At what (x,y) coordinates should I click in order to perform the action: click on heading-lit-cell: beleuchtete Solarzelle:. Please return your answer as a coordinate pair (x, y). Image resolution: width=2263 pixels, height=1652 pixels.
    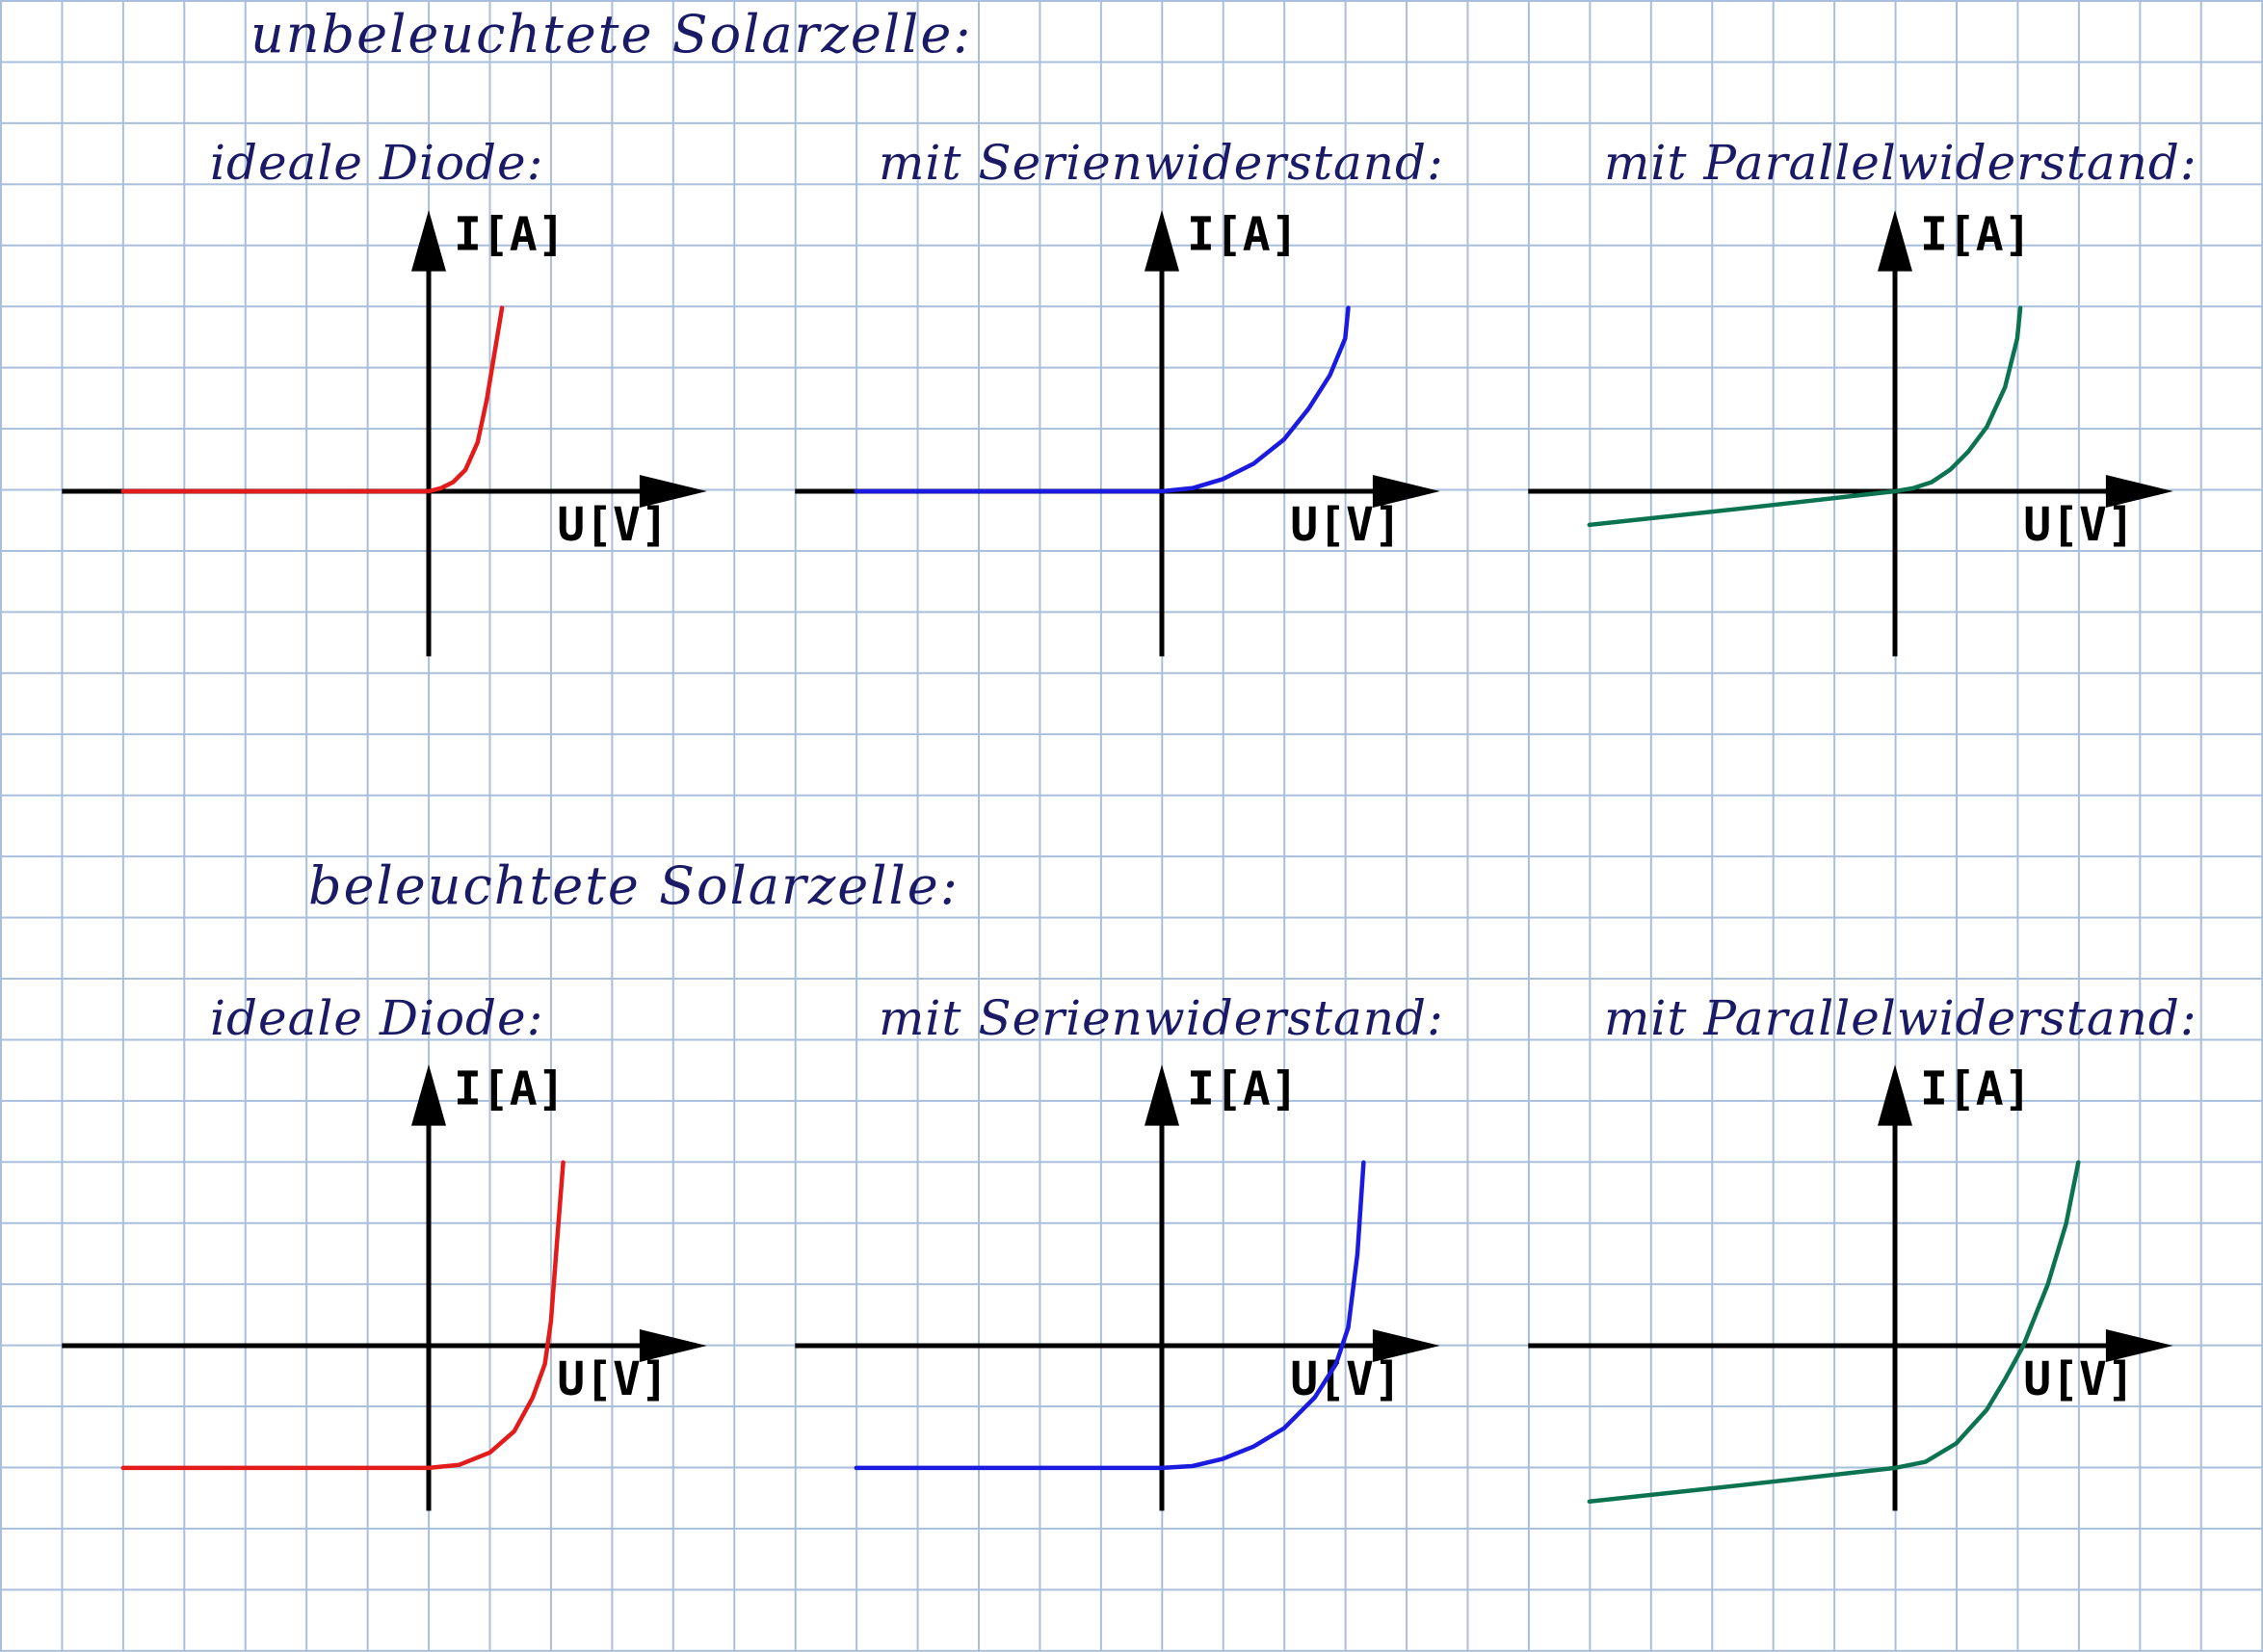
    Looking at the image, I should click on (634, 885).